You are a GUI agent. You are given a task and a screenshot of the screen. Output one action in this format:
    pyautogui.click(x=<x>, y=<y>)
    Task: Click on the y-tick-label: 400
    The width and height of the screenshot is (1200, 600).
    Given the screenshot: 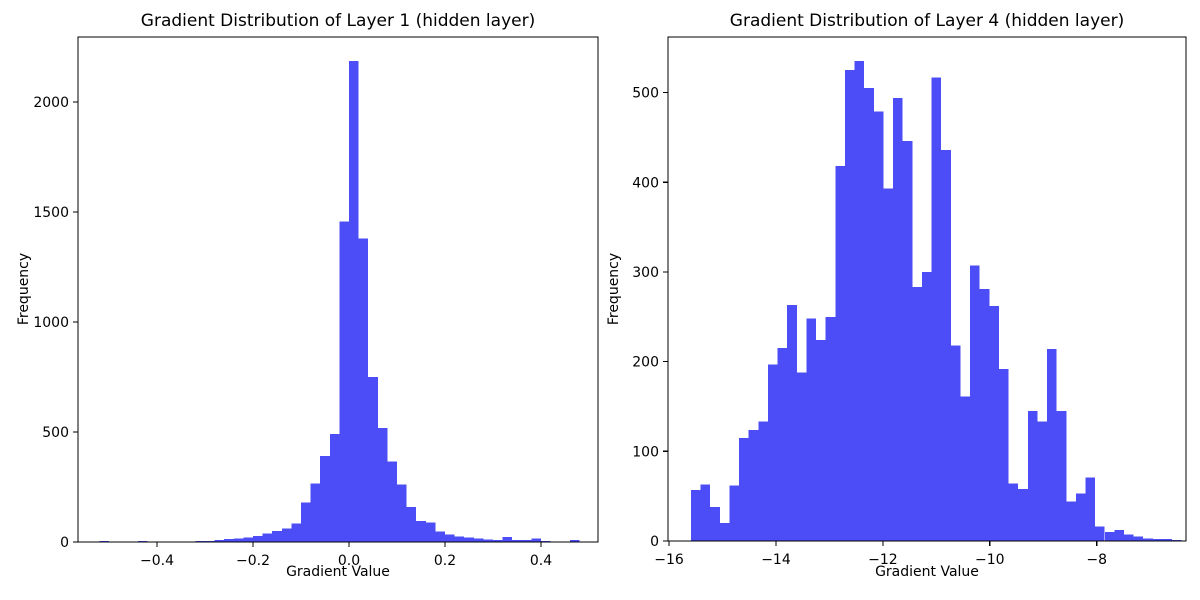 What is the action you would take?
    pyautogui.click(x=645, y=183)
    